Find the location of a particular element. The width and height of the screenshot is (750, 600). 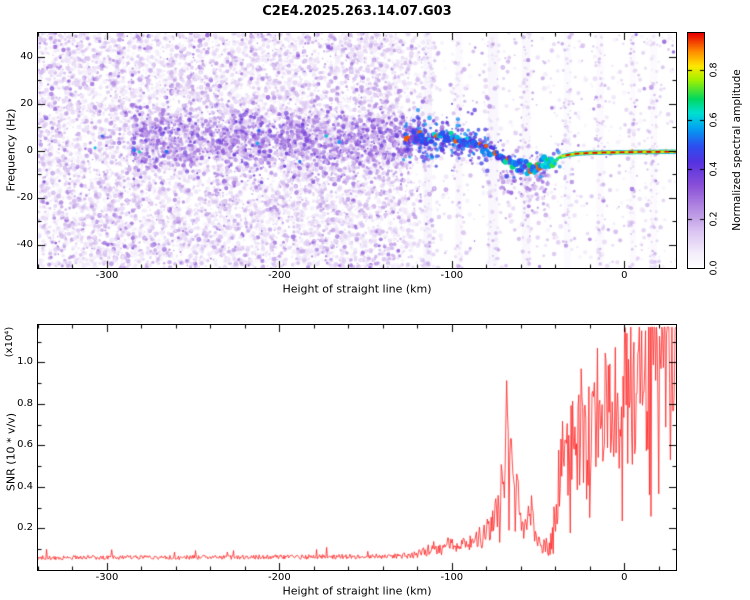

snr-xaxis-label: Height of straight line (km) is located at coordinates (357, 591).